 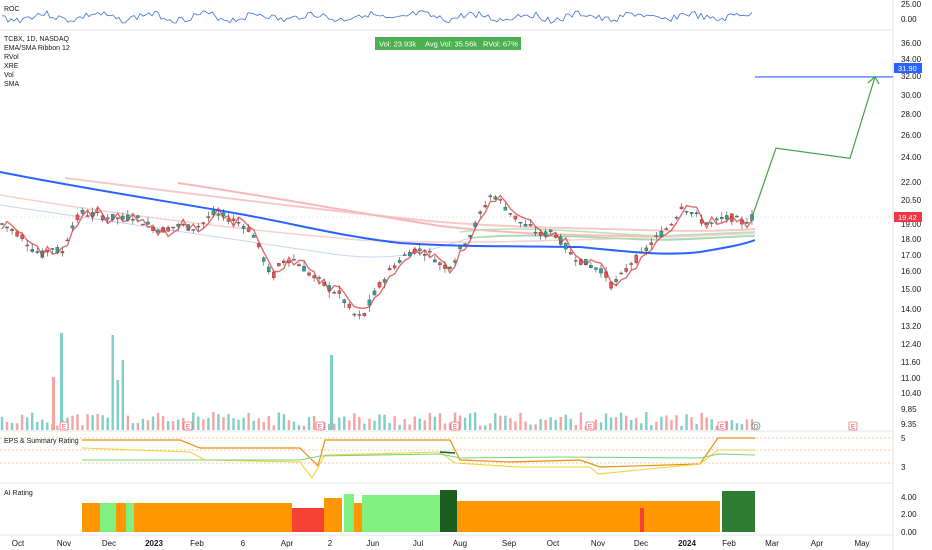 I want to click on price-tick: 18.00, so click(x=911, y=239).